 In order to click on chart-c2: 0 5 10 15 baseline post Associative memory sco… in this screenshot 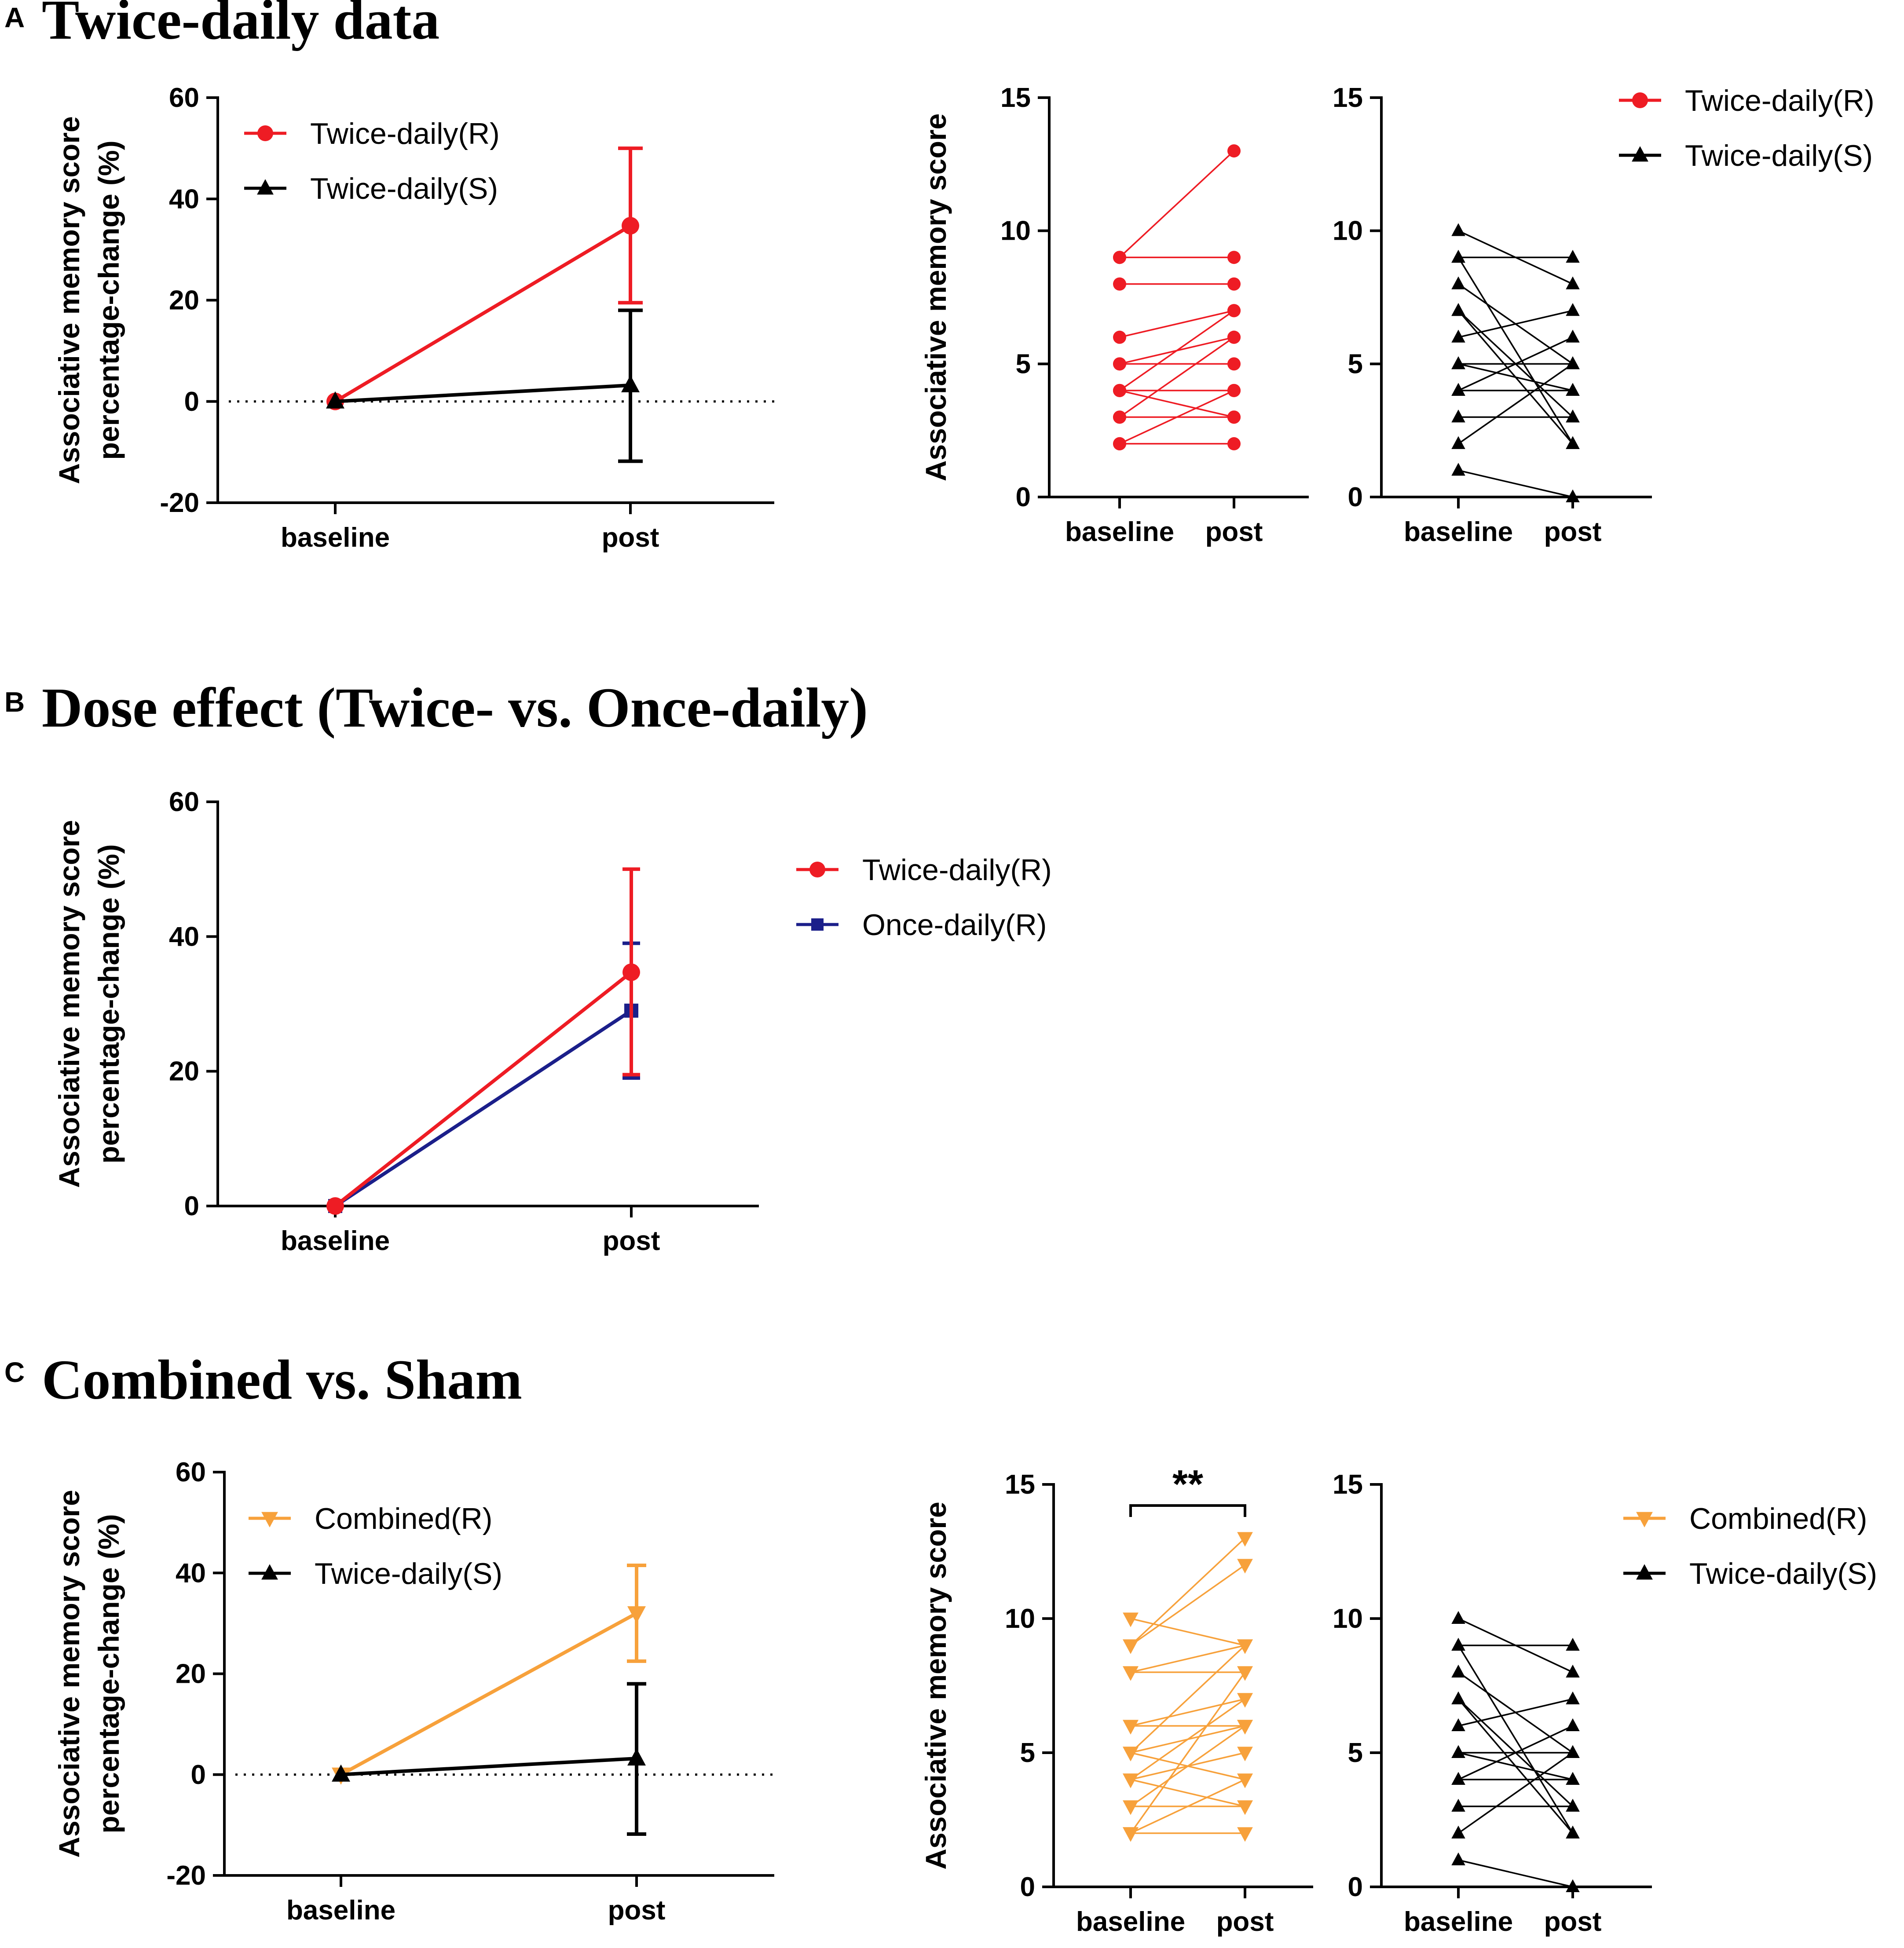, I will do `click(1116, 1699)`.